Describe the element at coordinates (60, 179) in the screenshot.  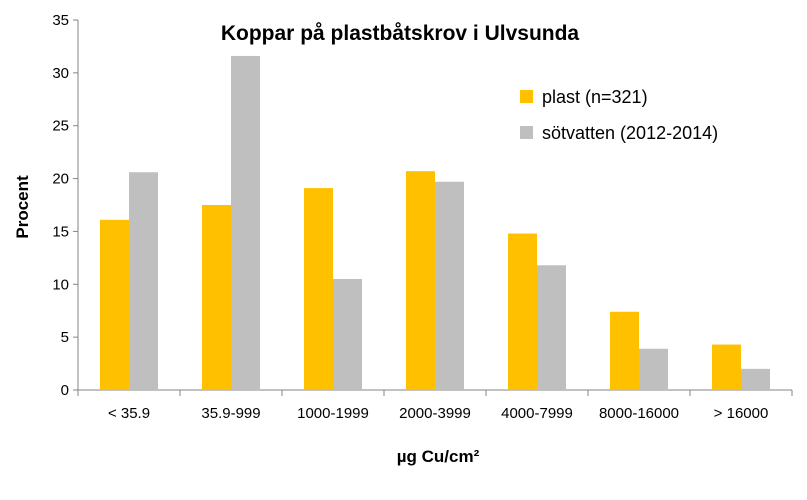
I see `y-tick-label: 20` at that location.